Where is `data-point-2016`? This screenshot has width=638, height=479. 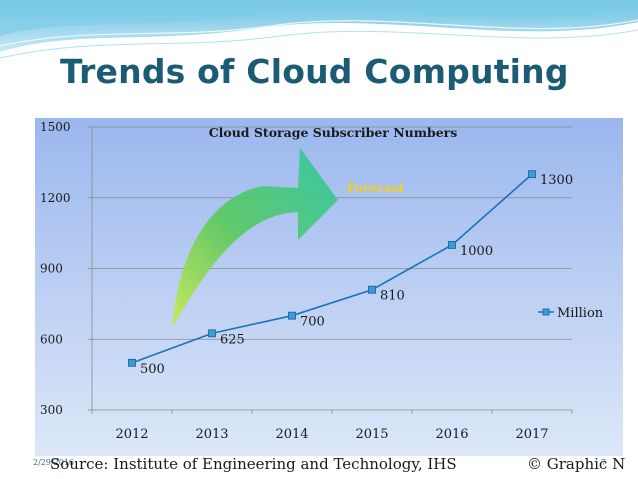 data-point-2016 is located at coordinates (452, 245).